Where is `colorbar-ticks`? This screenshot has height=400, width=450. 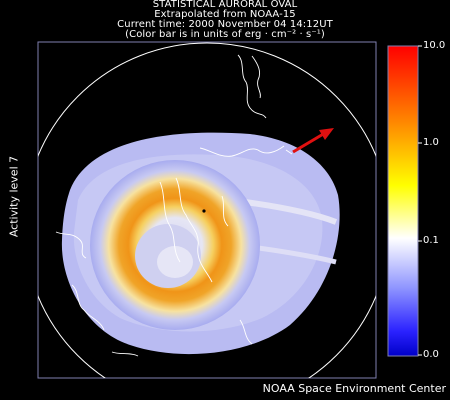 colorbar-ticks is located at coordinates (420, 200).